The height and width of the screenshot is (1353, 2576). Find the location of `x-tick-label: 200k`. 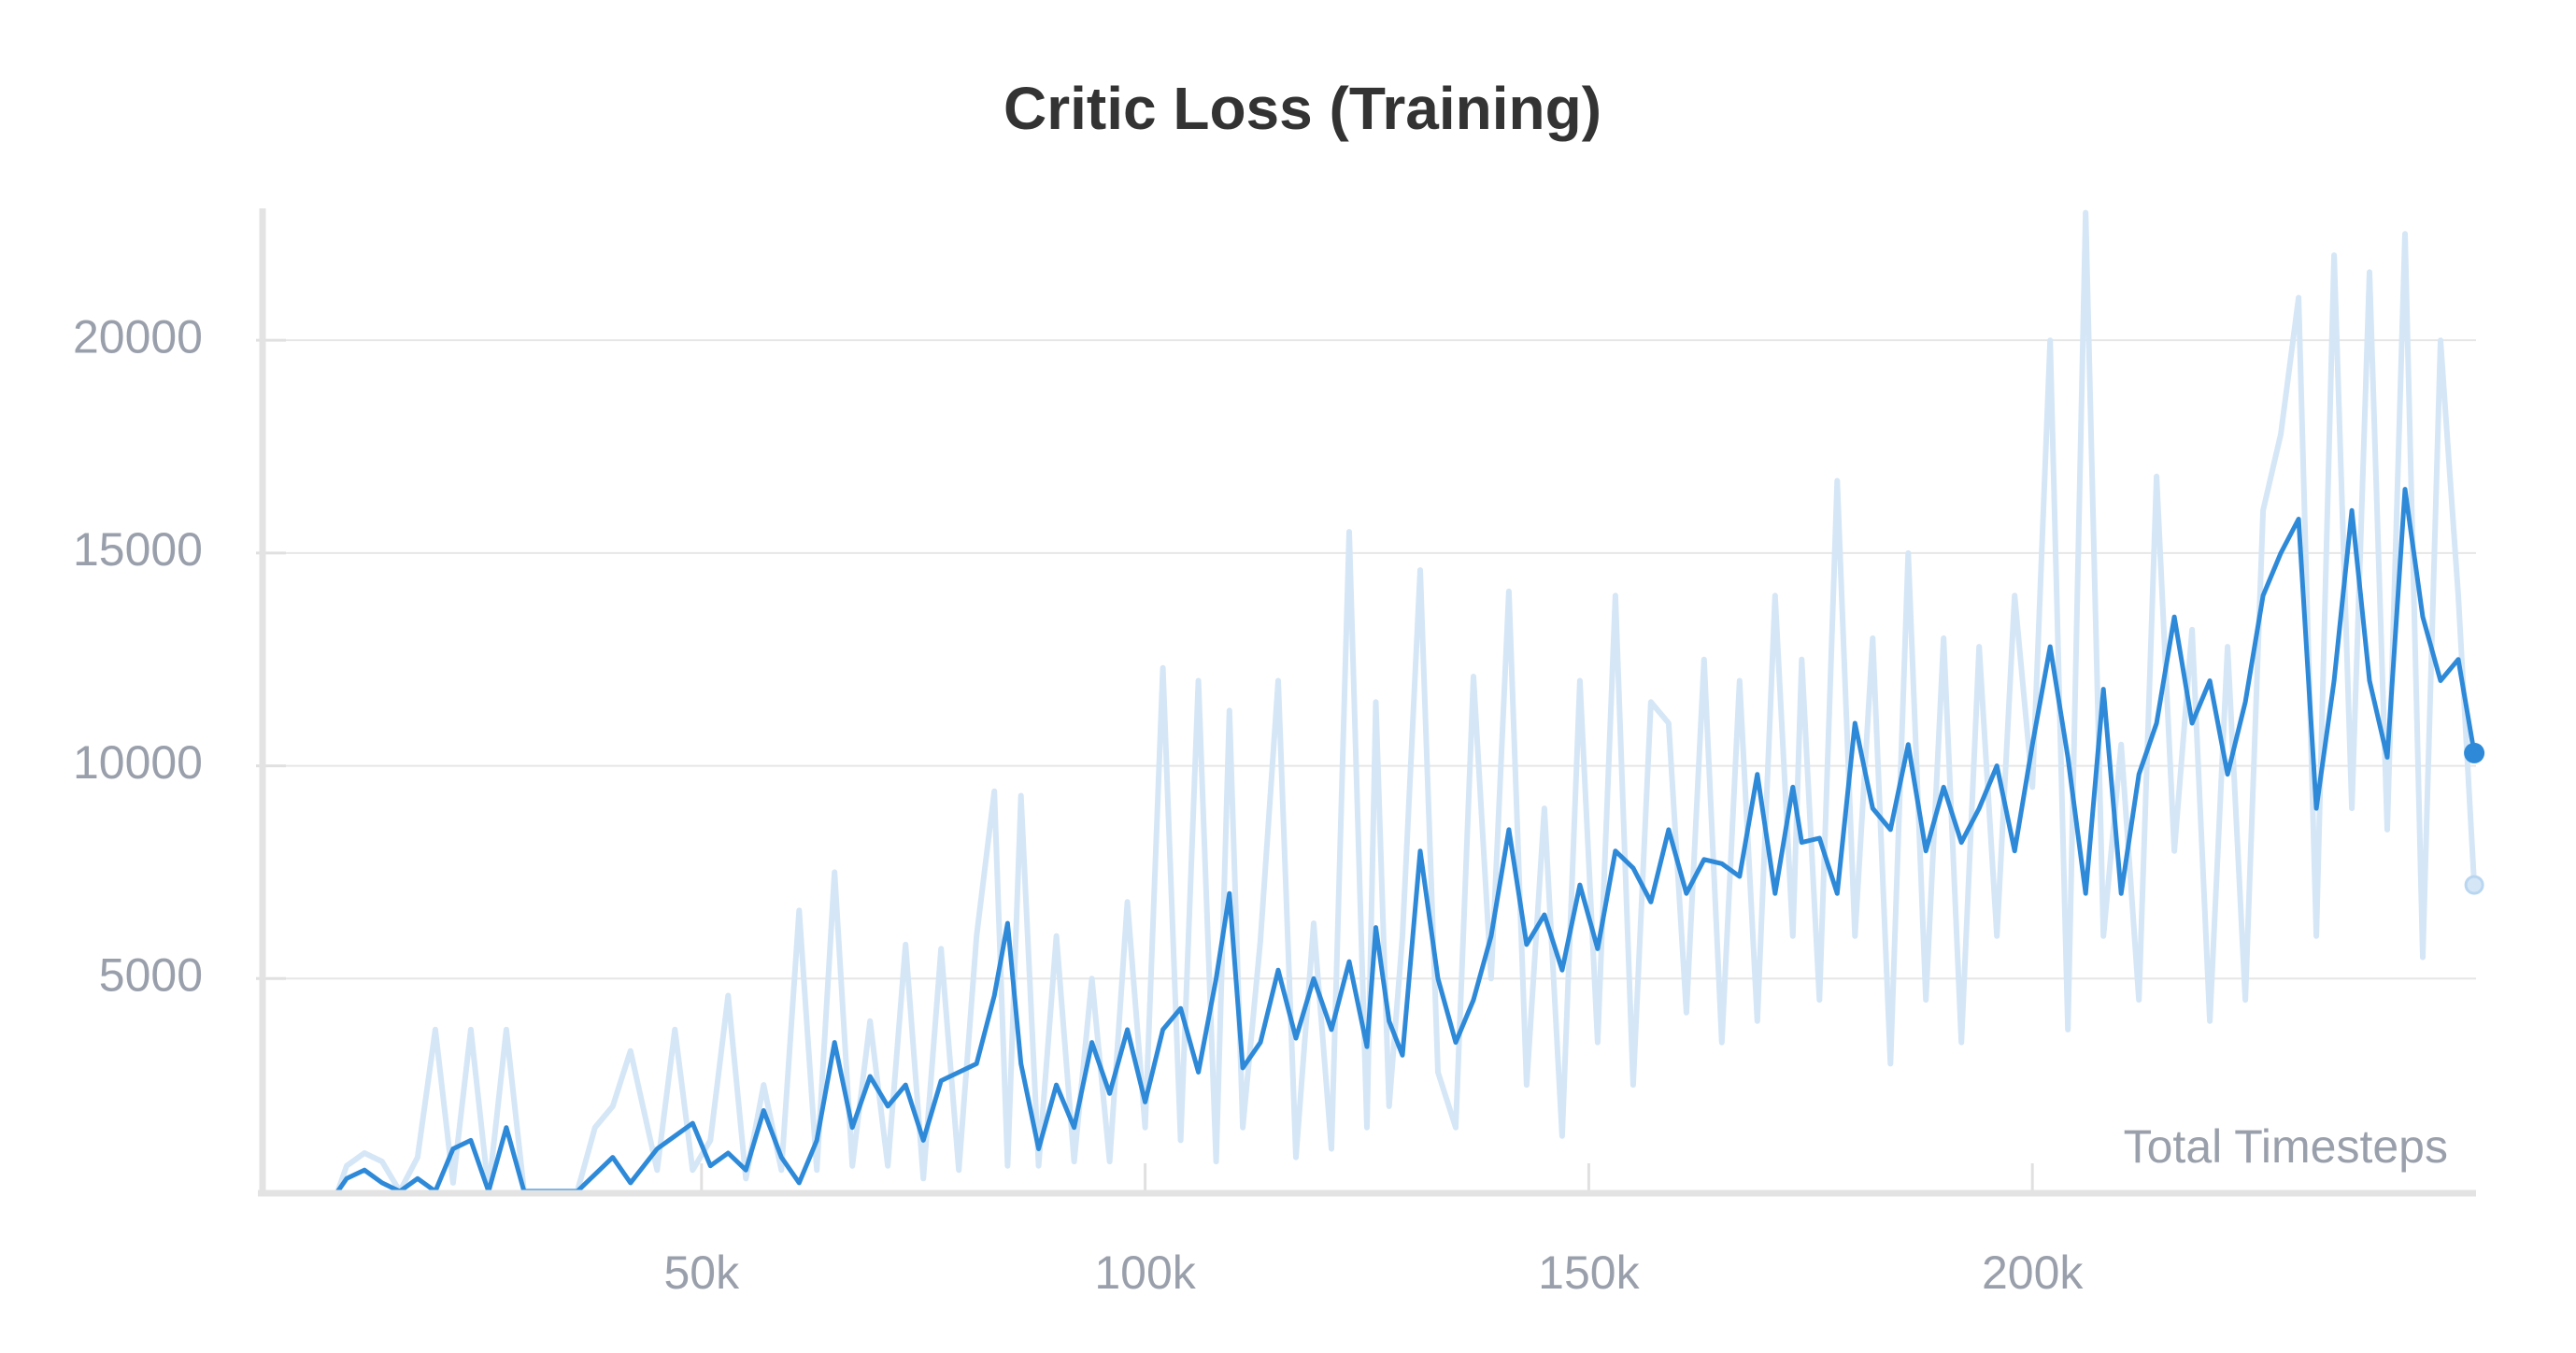

x-tick-label: 200k is located at coordinates (2033, 1272).